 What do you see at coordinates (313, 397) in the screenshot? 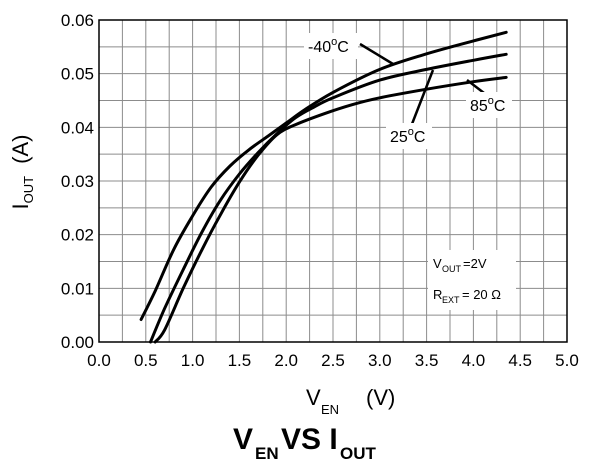
I see `xlabel-main: V` at bounding box center [313, 397].